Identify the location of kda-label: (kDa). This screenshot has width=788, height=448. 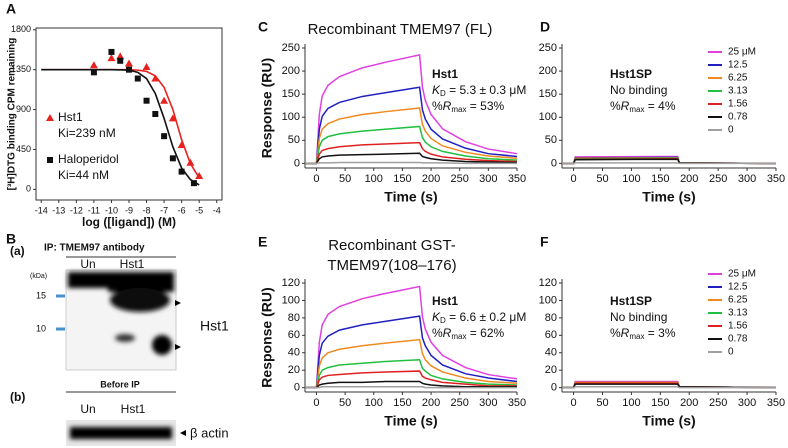
(38, 276).